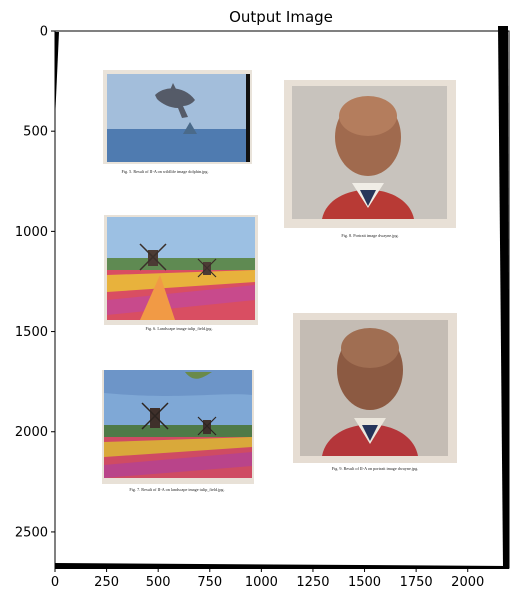 Image resolution: width=517 pixels, height=603 pixels. I want to click on x-tick-label: 1750, so click(416, 582).